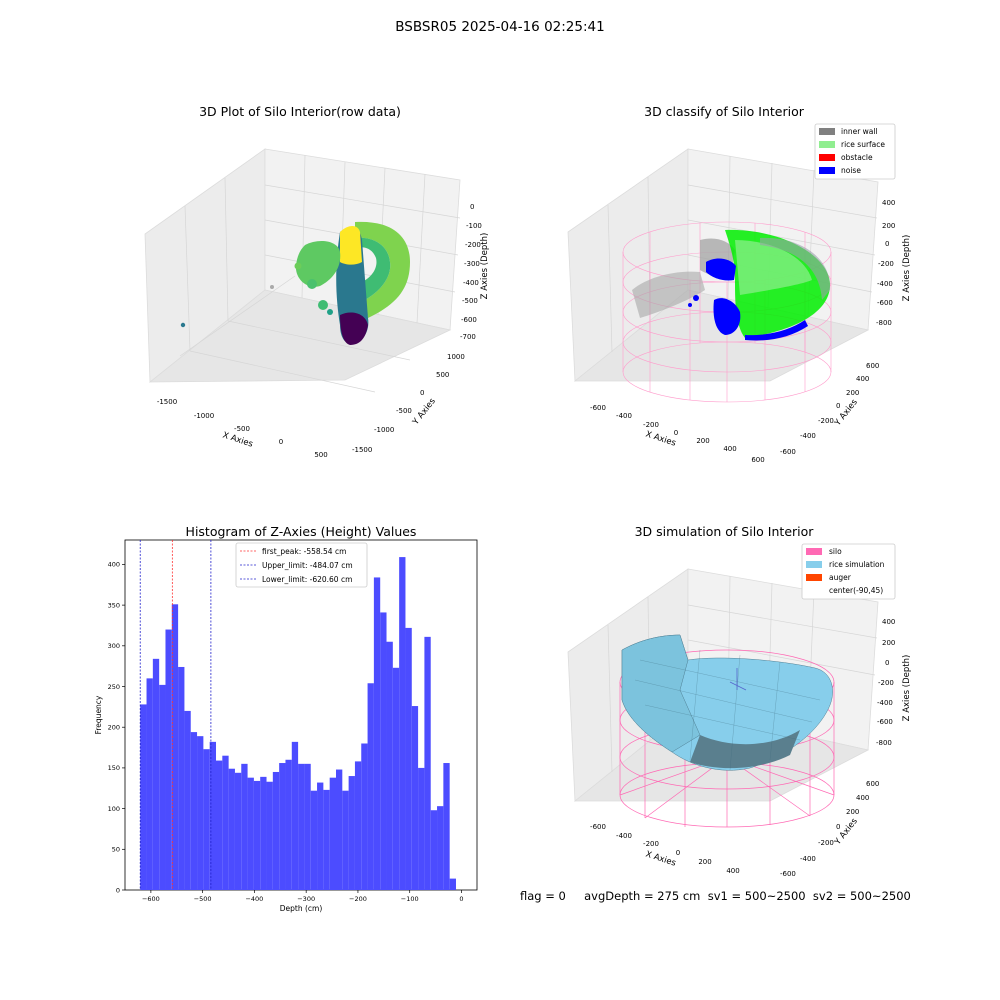 This screenshot has height=1000, width=1000. What do you see at coordinates (151, 899) in the screenshot?
I see `histogram-xtick-label: −600` at bounding box center [151, 899].